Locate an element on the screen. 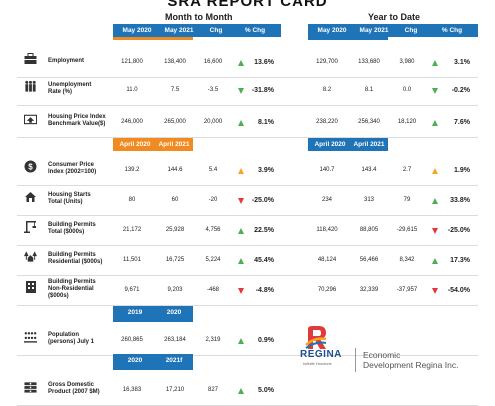 The height and width of the screenshot is (406, 495). ytd-pct-change: 17.3% is located at coordinates (460, 260).